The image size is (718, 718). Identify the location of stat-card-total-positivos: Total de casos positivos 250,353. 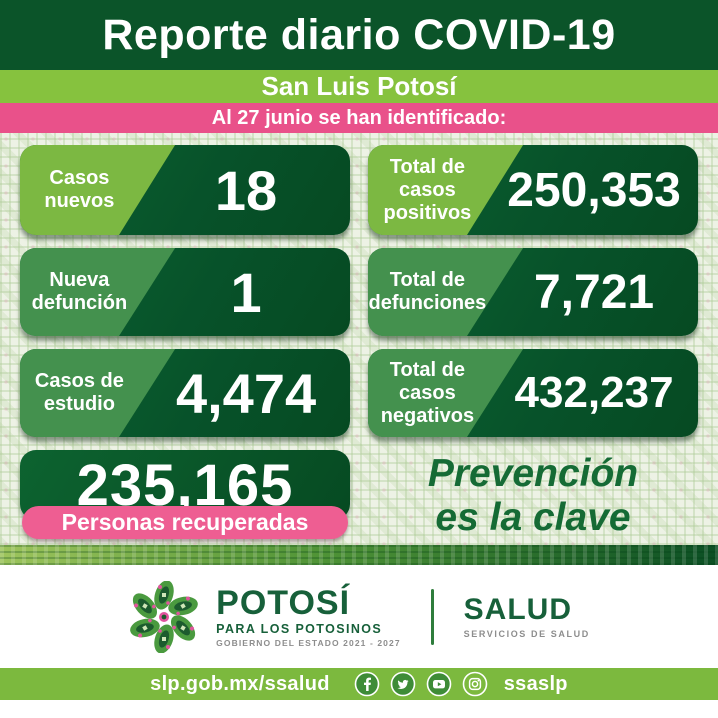
(533, 190).